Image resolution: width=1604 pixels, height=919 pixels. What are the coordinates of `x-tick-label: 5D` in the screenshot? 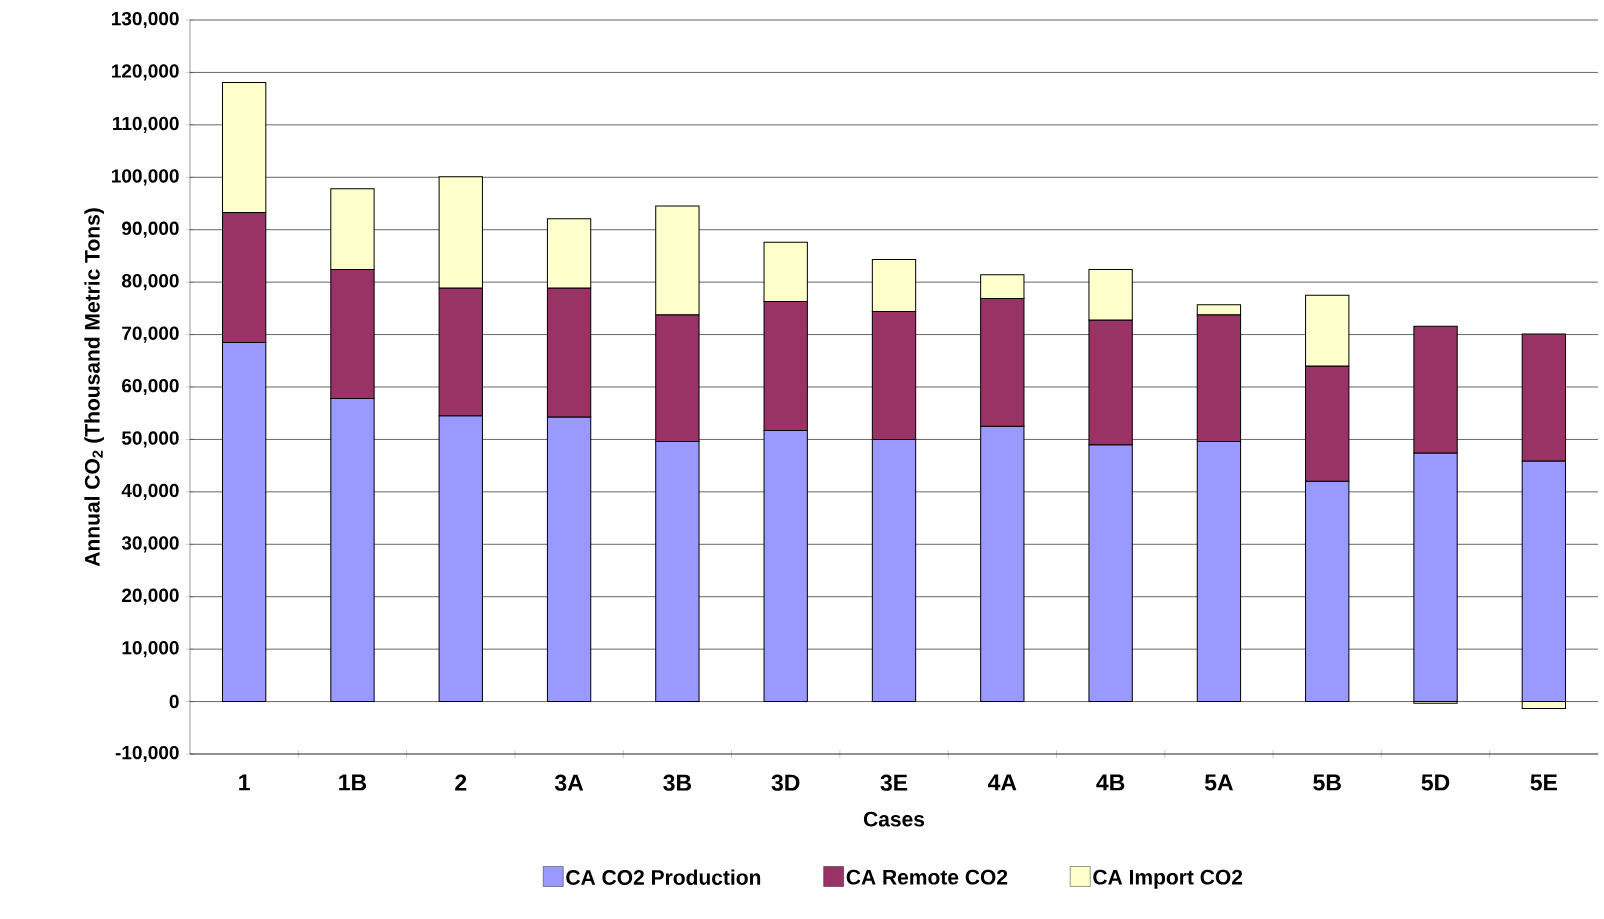 It's located at (1435, 782).